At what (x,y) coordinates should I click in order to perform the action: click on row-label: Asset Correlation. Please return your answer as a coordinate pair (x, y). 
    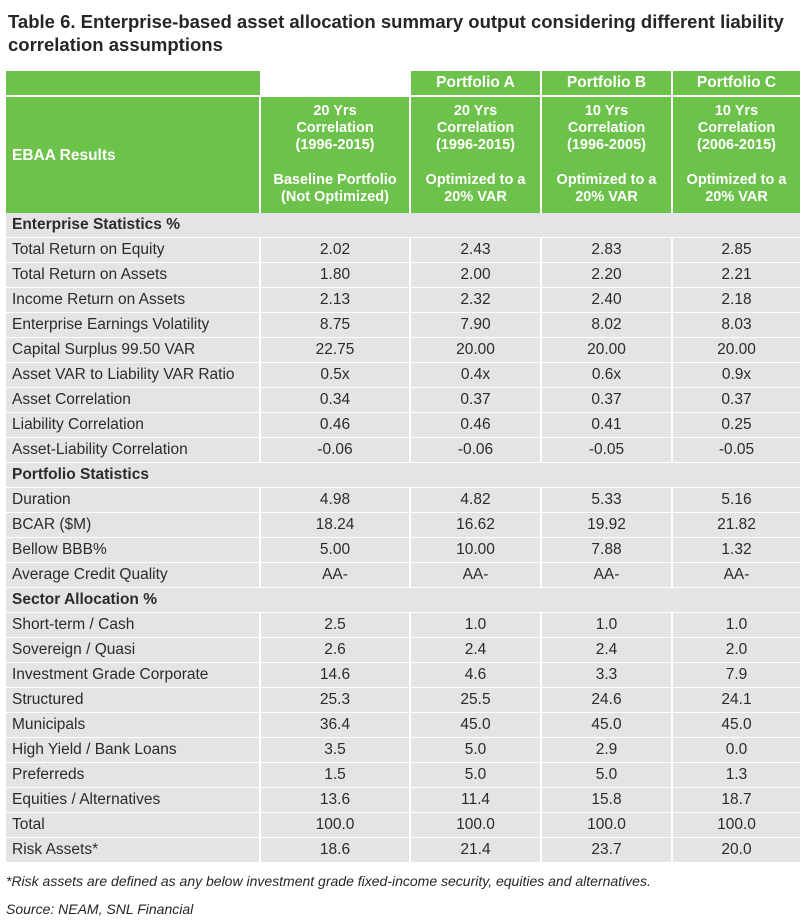
    Looking at the image, I should click on (133, 400).